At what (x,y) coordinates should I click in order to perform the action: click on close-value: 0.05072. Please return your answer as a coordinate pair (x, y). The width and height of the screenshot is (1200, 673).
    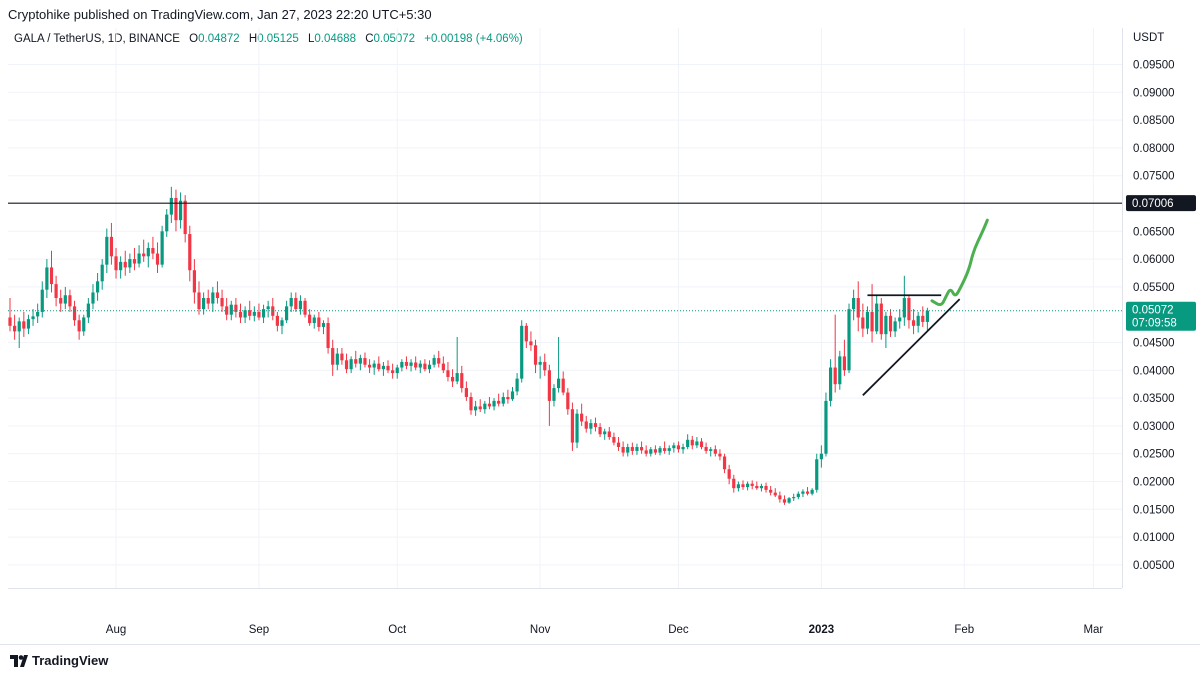
    Looking at the image, I should click on (394, 39).